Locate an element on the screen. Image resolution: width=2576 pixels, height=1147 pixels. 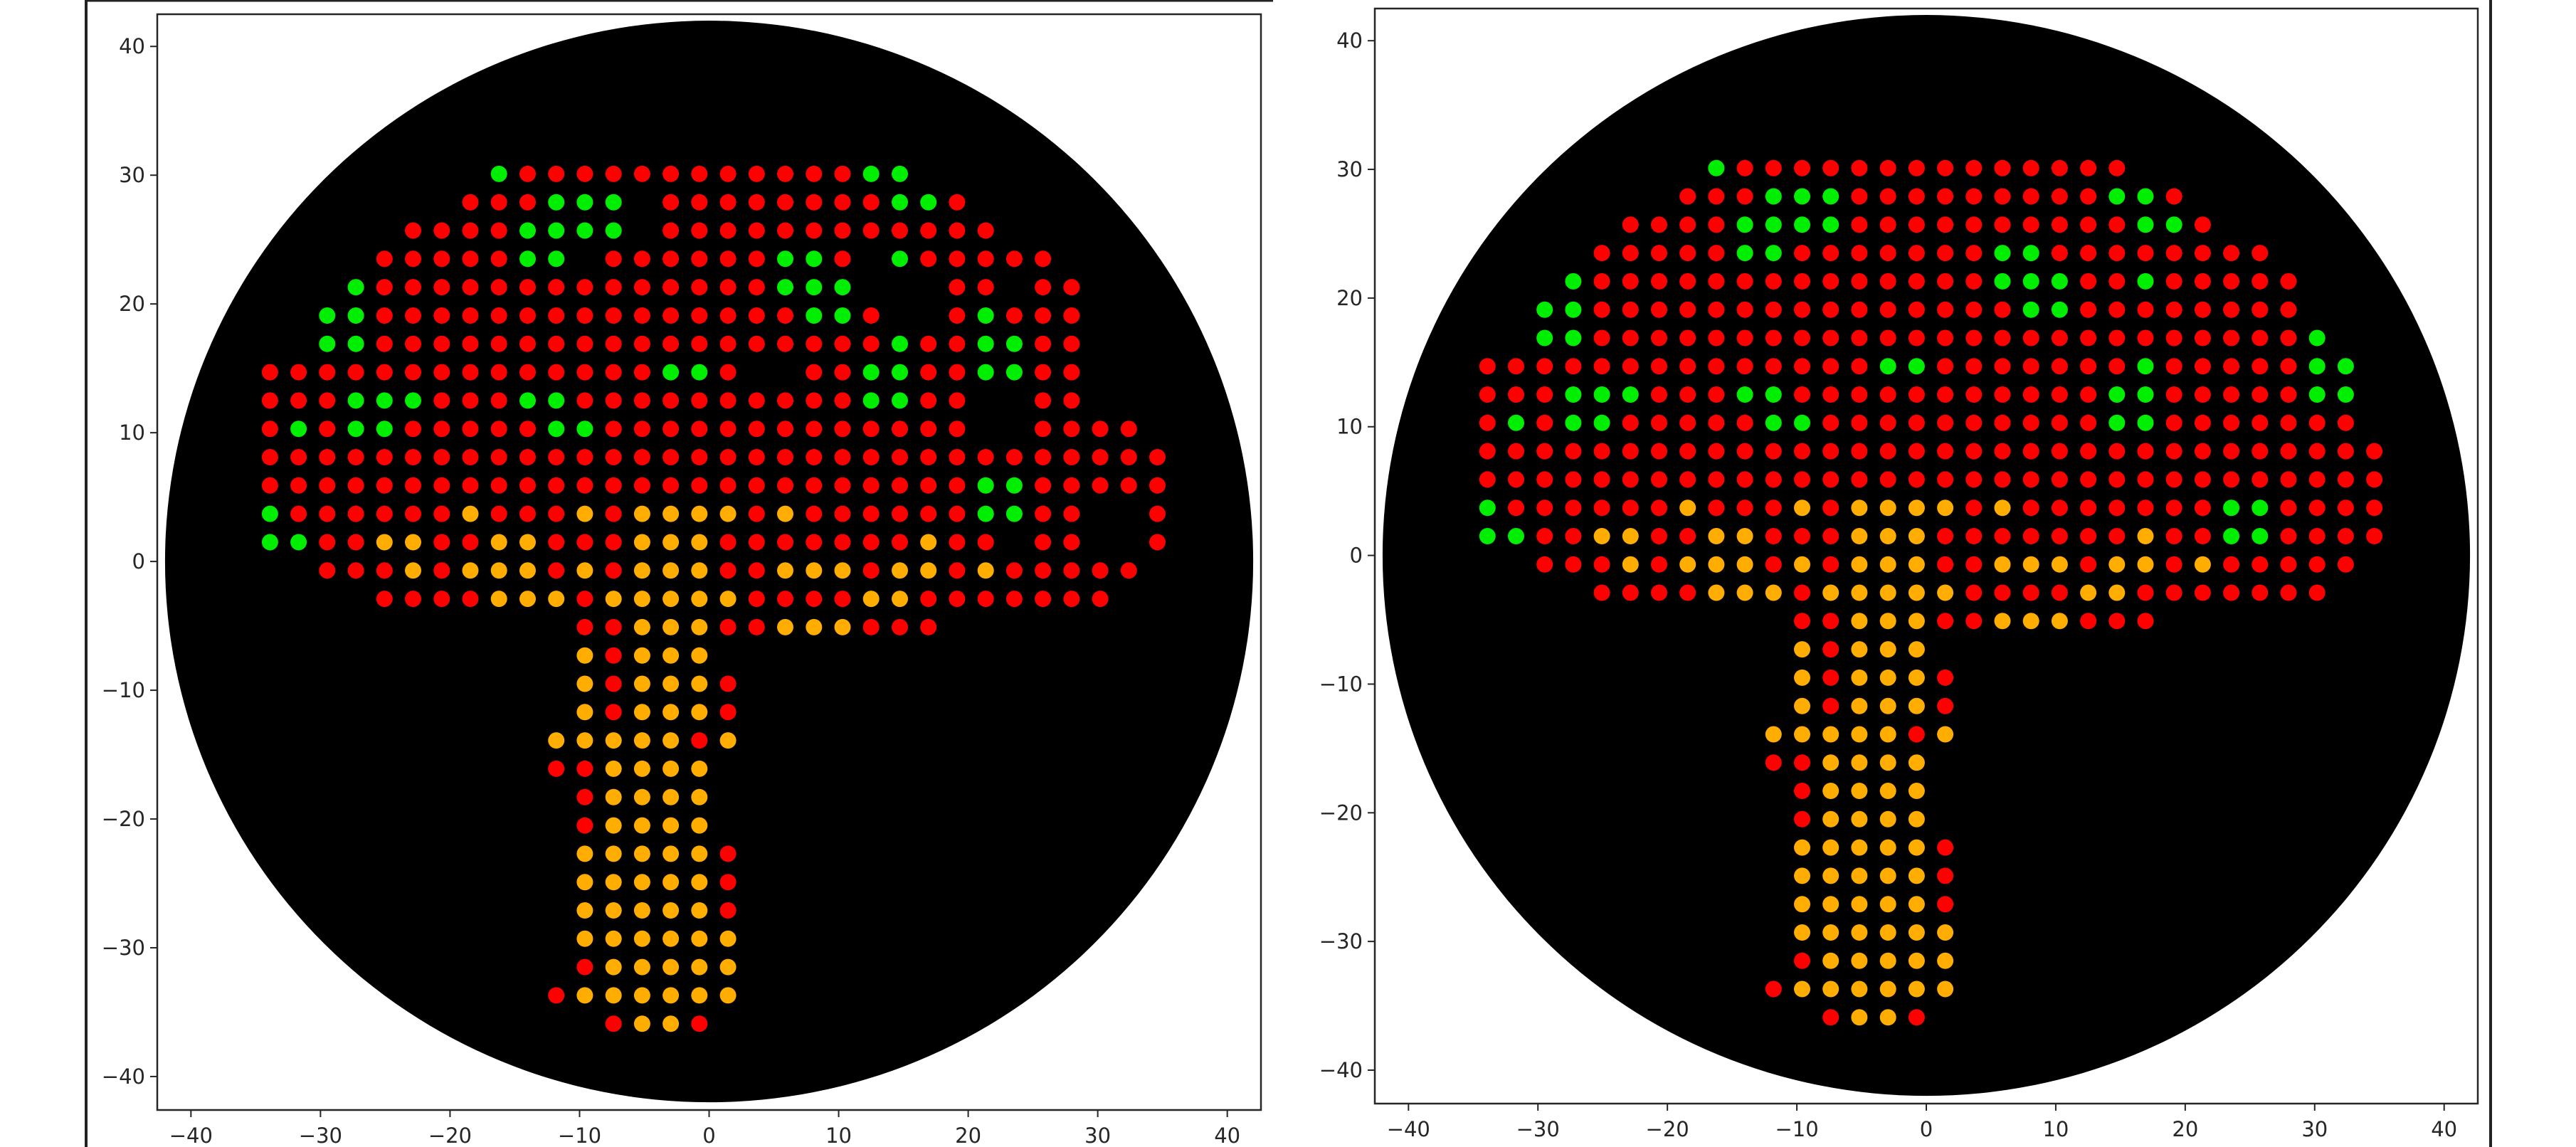
y-tick-label: 20 is located at coordinates (132, 304).